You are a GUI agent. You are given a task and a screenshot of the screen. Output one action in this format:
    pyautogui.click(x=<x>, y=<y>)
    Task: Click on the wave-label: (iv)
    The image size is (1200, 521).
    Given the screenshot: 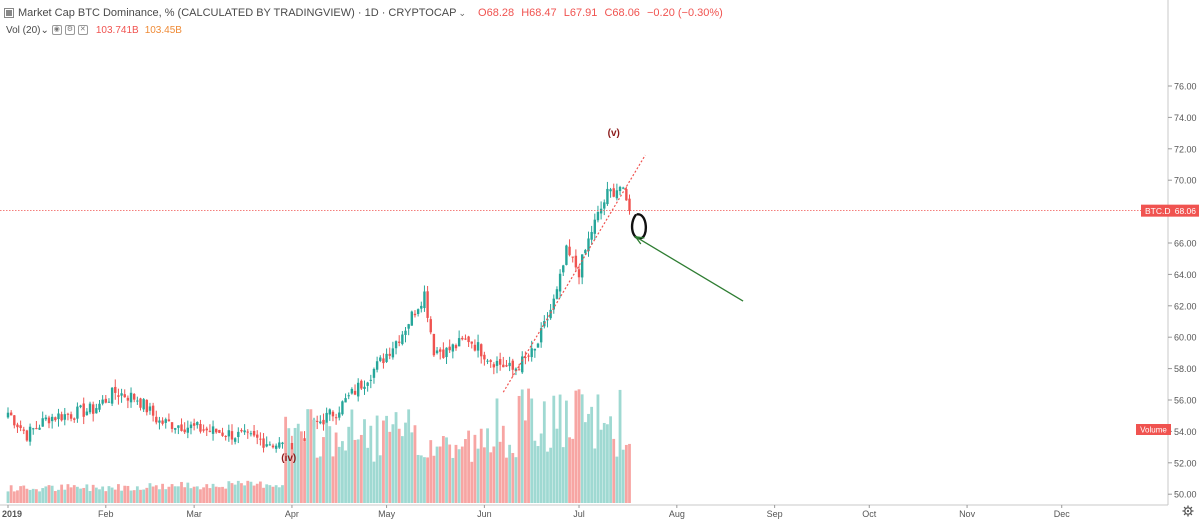 What is the action you would take?
    pyautogui.click(x=288, y=458)
    